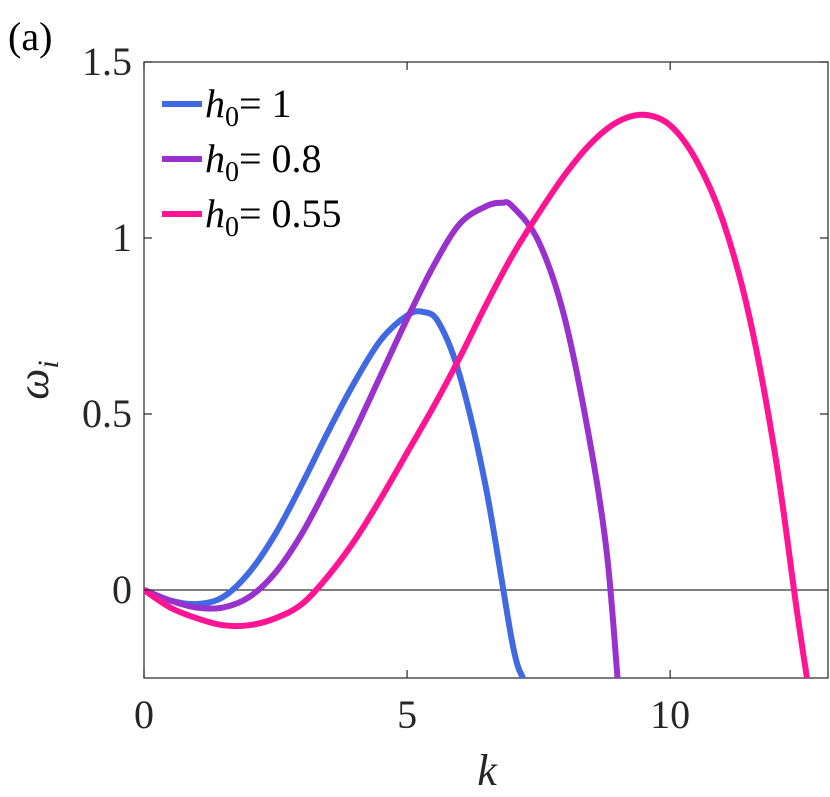 This screenshot has height=797, width=830. Describe the element at coordinates (487, 770) in the screenshot. I see `x-axis-label: k` at that location.